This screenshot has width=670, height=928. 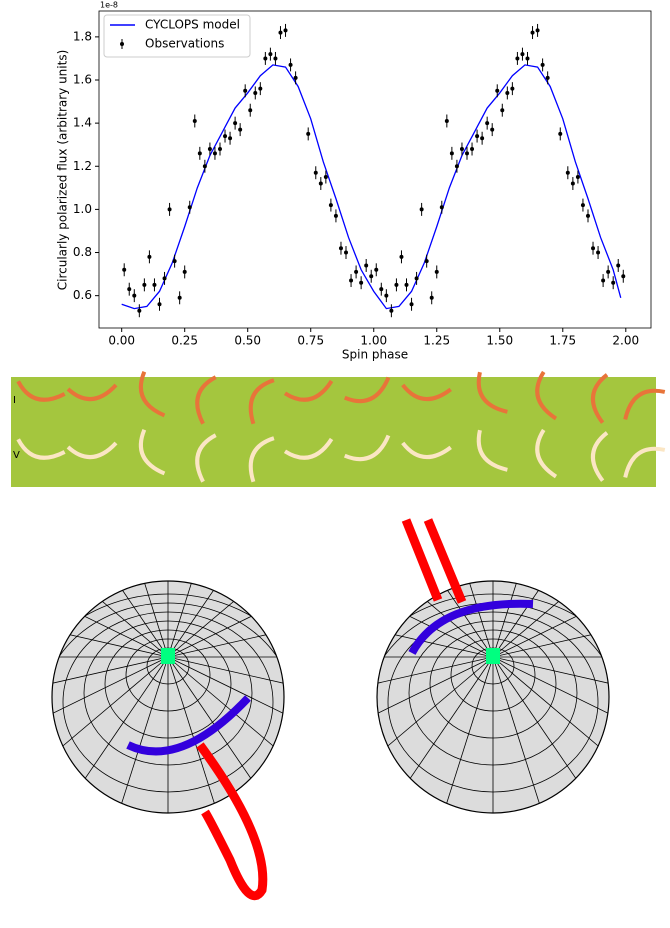 I want to click on x-tick-label: 1.25, so click(x=436, y=341).